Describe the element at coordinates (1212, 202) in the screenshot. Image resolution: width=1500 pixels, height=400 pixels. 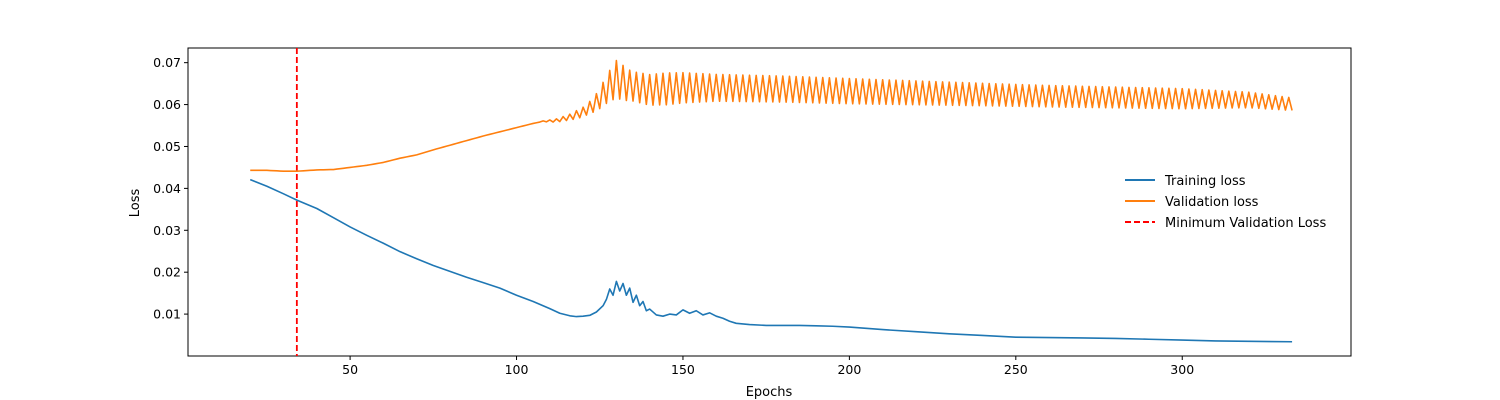
I see `legend-label-validation: Validation loss` at that location.